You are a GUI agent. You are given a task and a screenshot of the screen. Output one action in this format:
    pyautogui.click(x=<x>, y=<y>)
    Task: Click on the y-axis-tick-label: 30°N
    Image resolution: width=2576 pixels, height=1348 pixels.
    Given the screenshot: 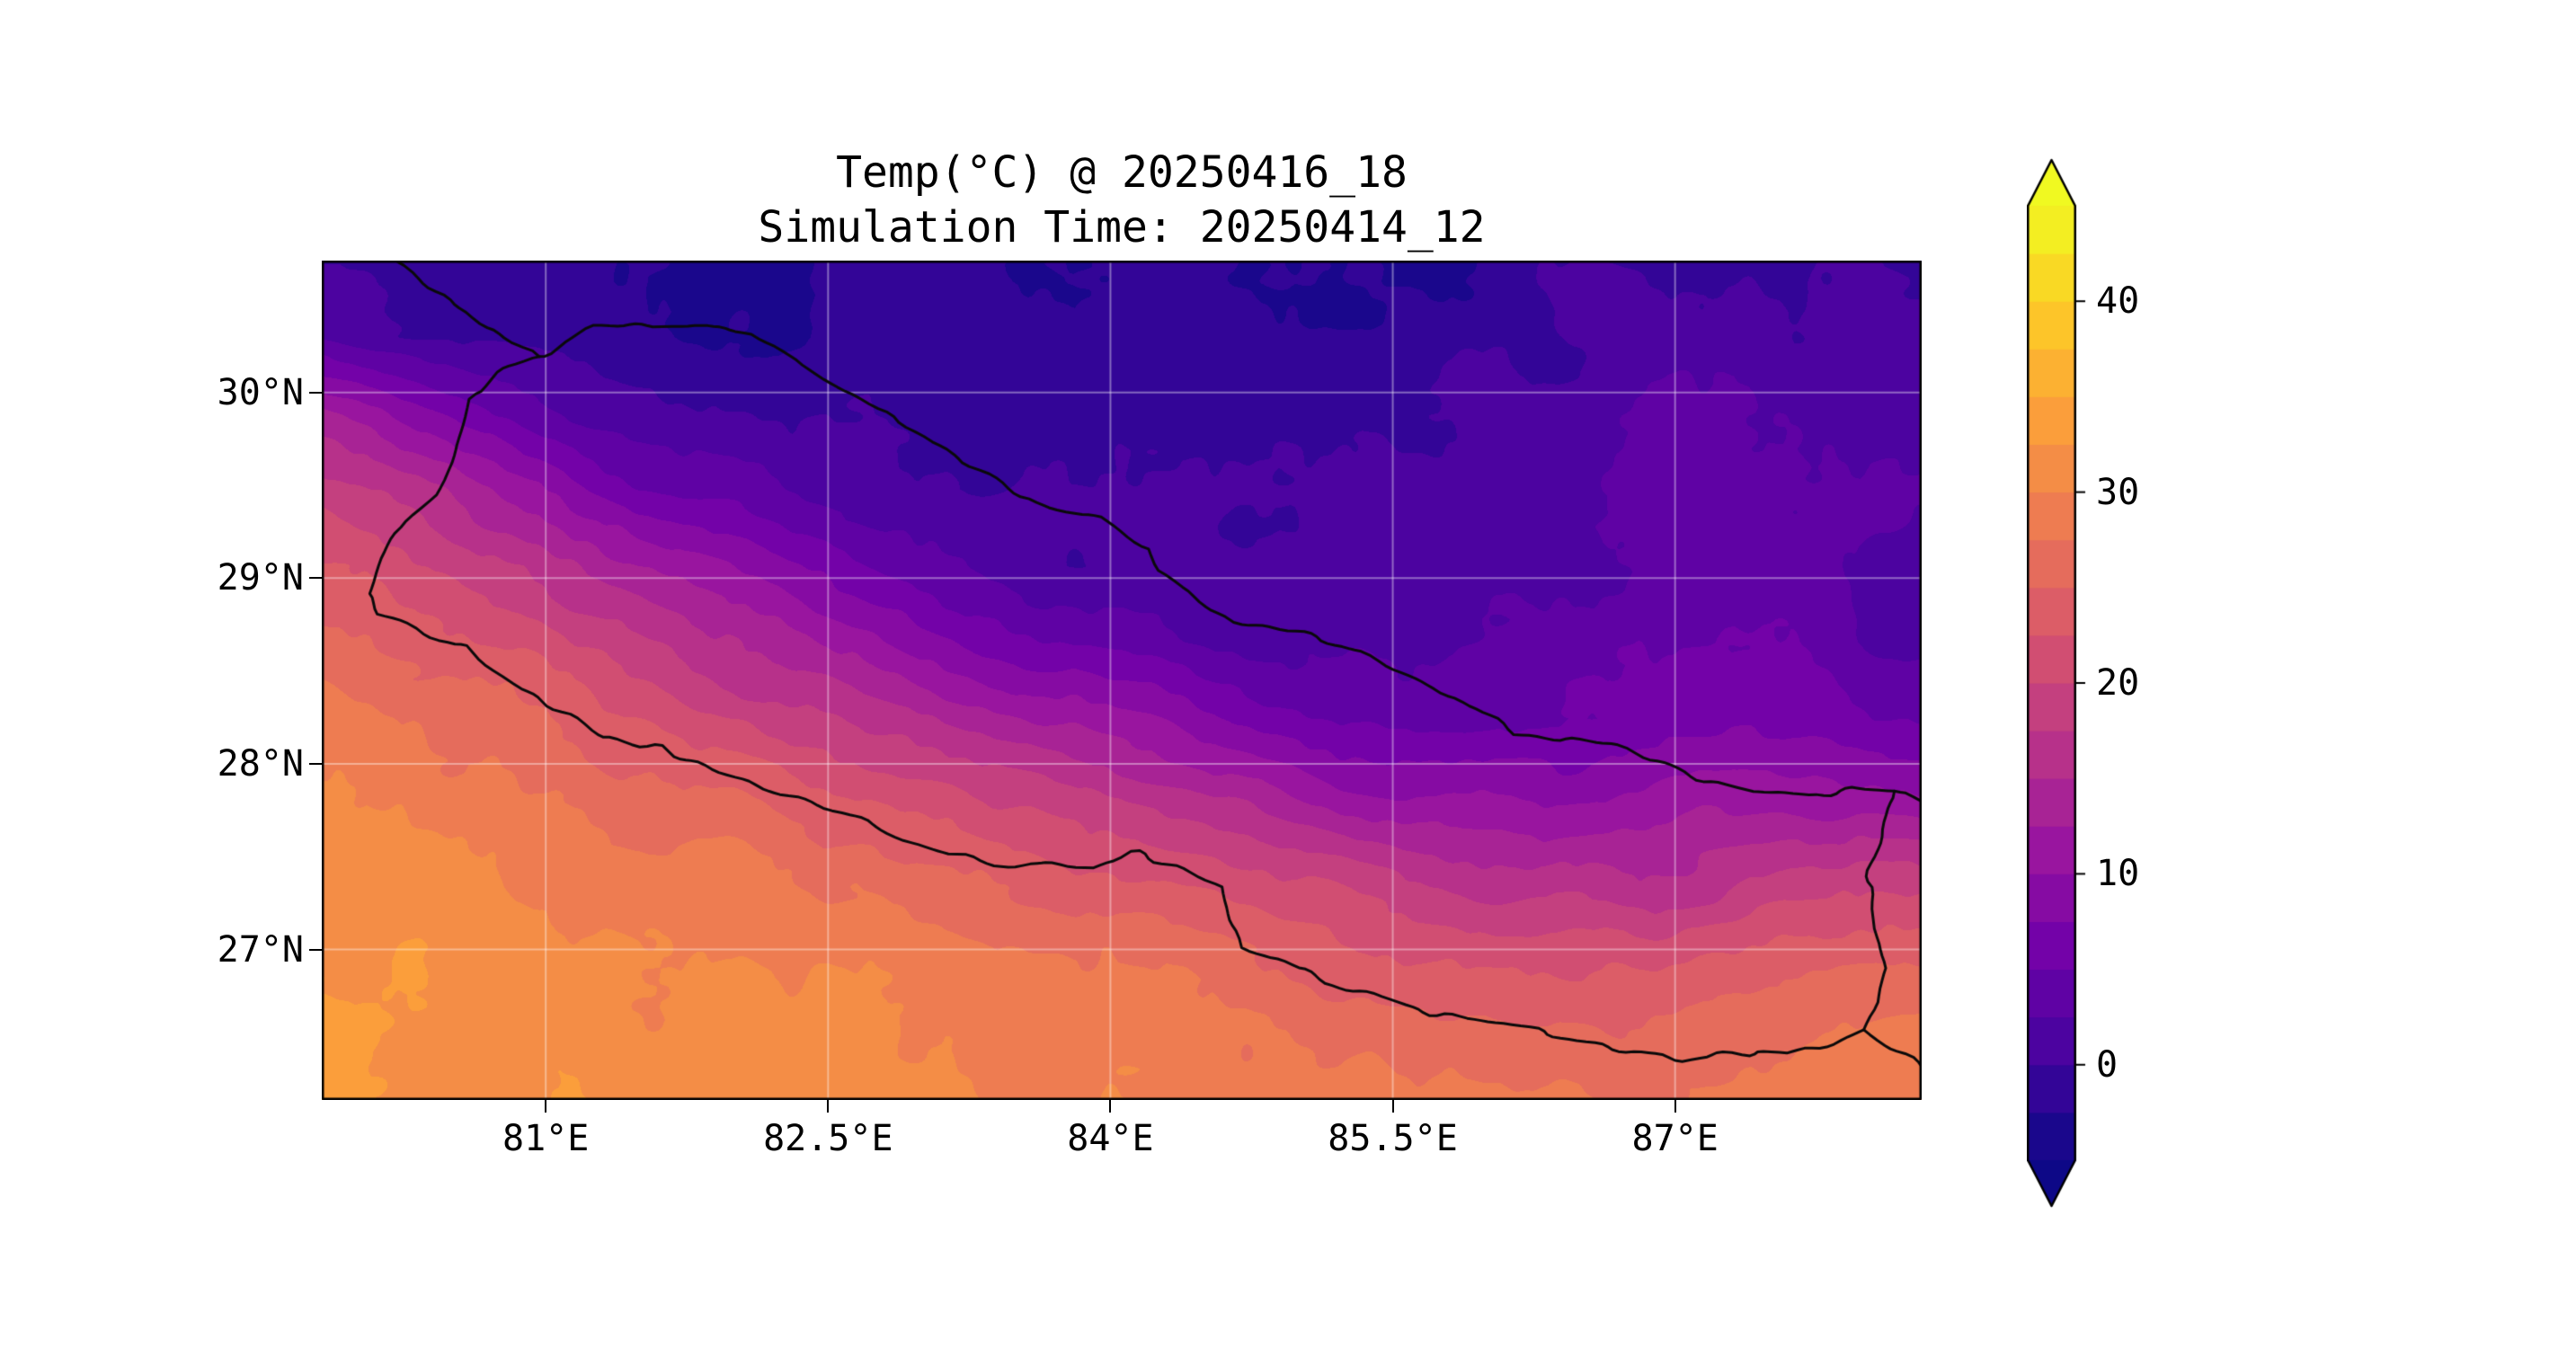 What is the action you would take?
    pyautogui.click(x=260, y=392)
    